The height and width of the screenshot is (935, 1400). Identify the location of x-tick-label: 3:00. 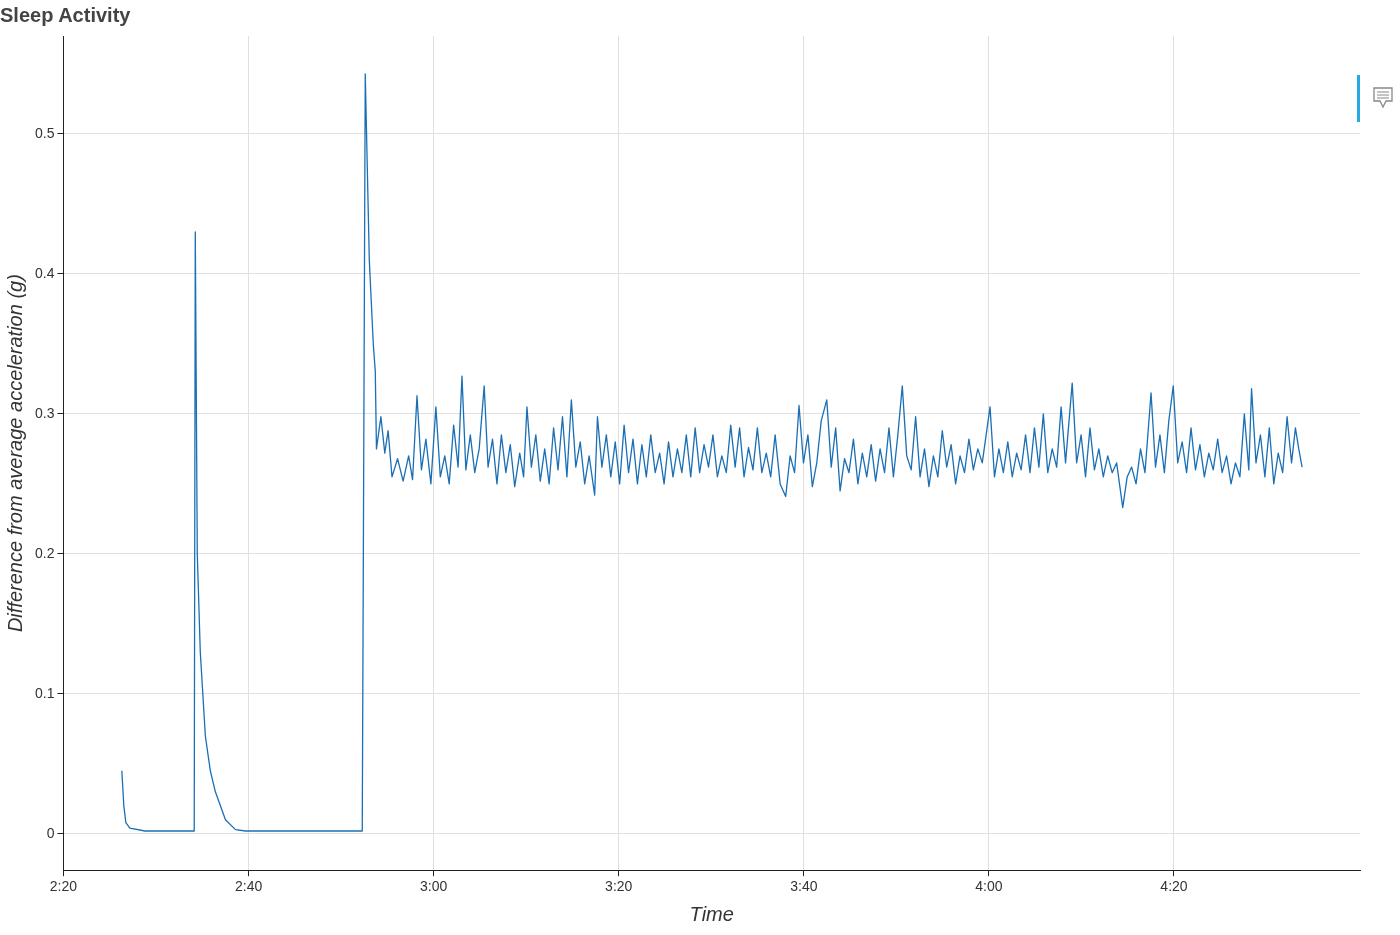
(434, 886).